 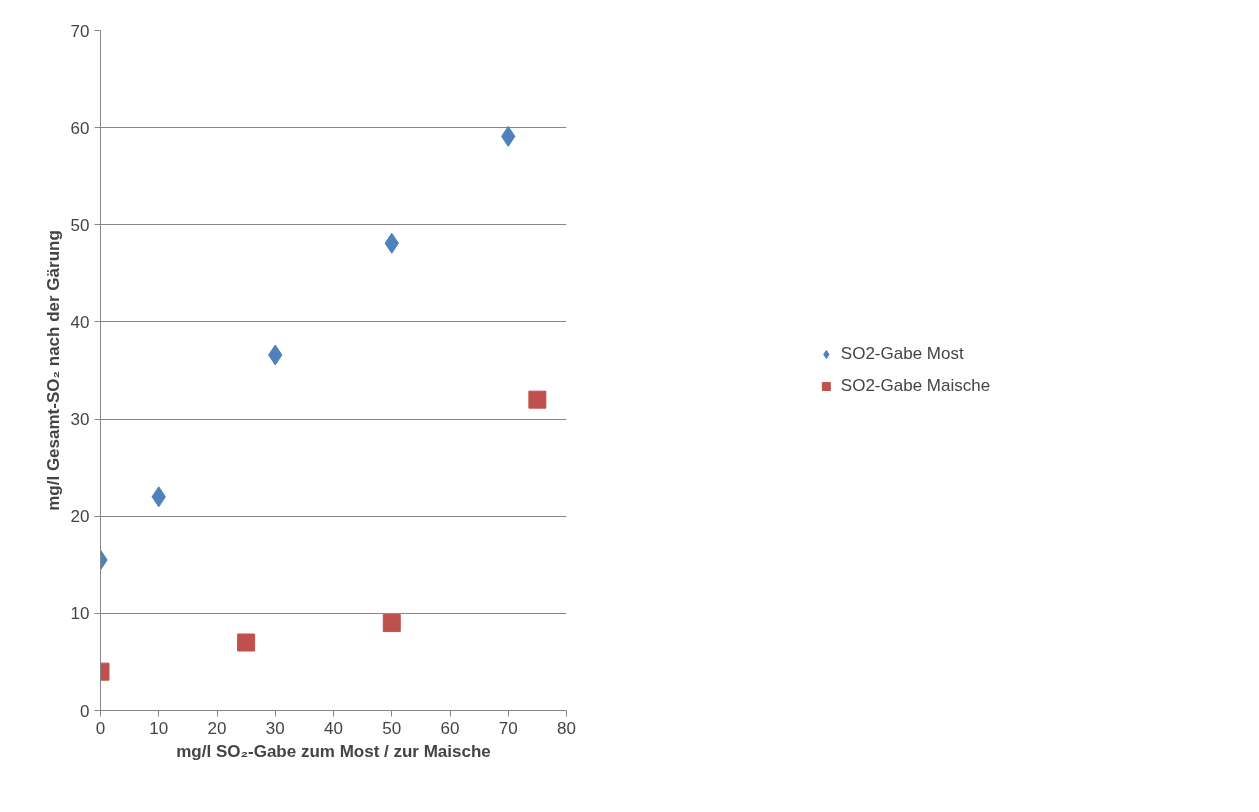 What do you see at coordinates (902, 354) in the screenshot?
I see `legend-label: SO2-Gabe Most` at bounding box center [902, 354].